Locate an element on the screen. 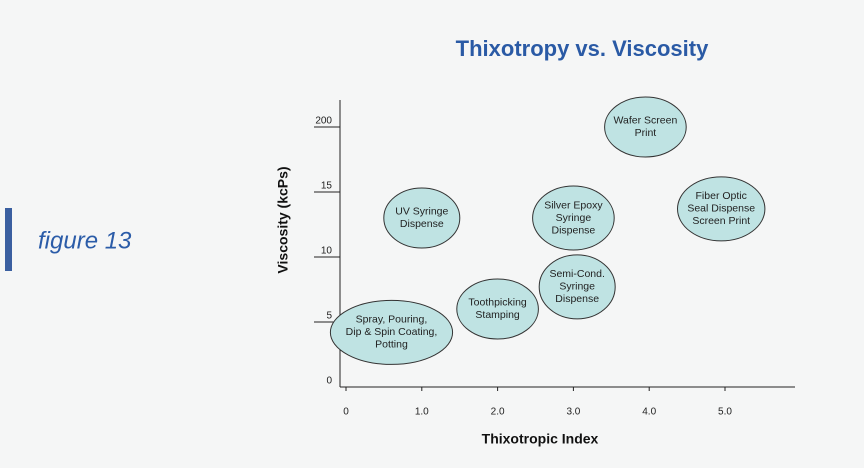 The height and width of the screenshot is (468, 864). y-tick-label: 5 is located at coordinates (329, 316).